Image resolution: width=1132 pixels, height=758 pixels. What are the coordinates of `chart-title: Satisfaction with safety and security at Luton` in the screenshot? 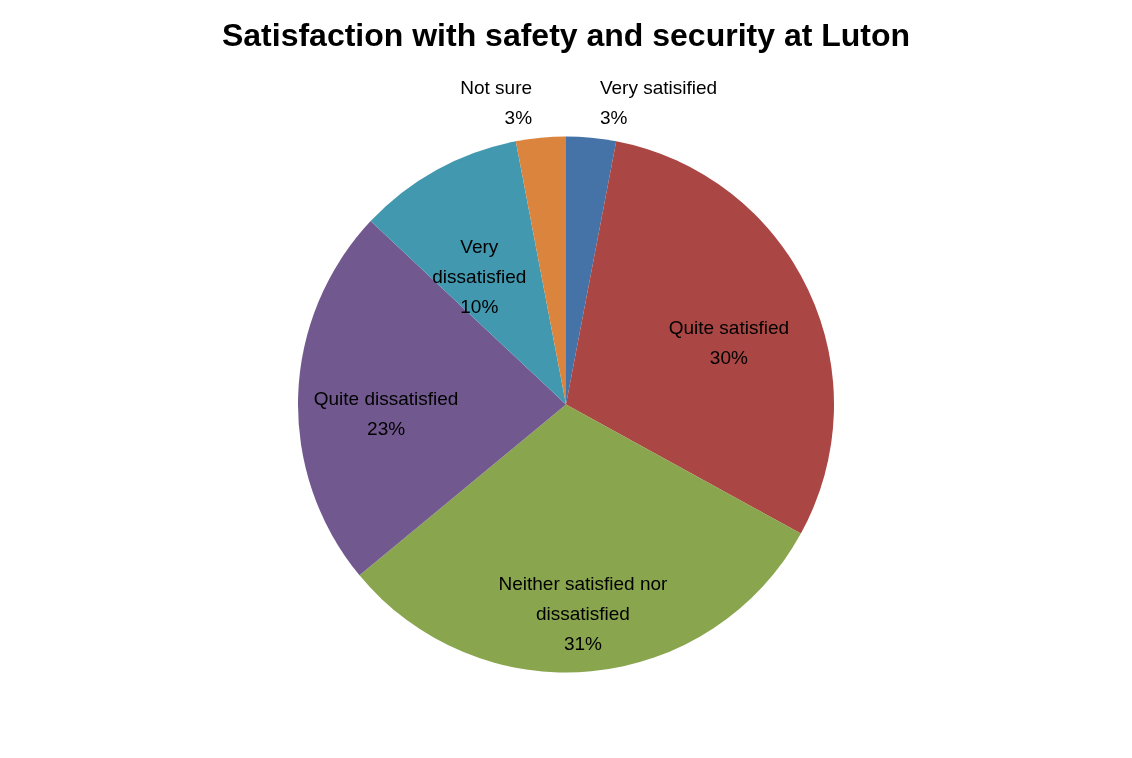 It's located at (566, 35).